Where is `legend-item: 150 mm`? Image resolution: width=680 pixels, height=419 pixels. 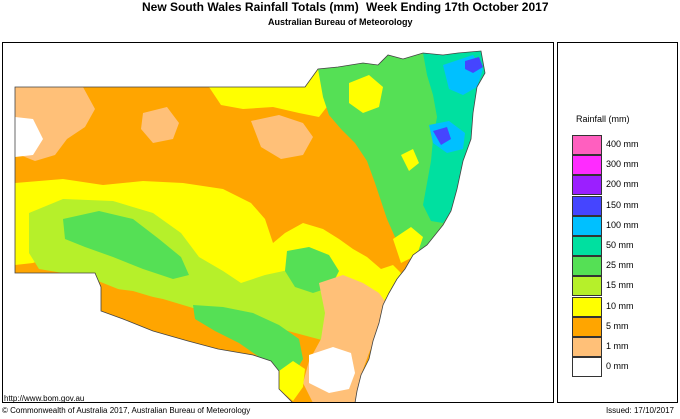 legend-item: 150 mm is located at coordinates (622, 205).